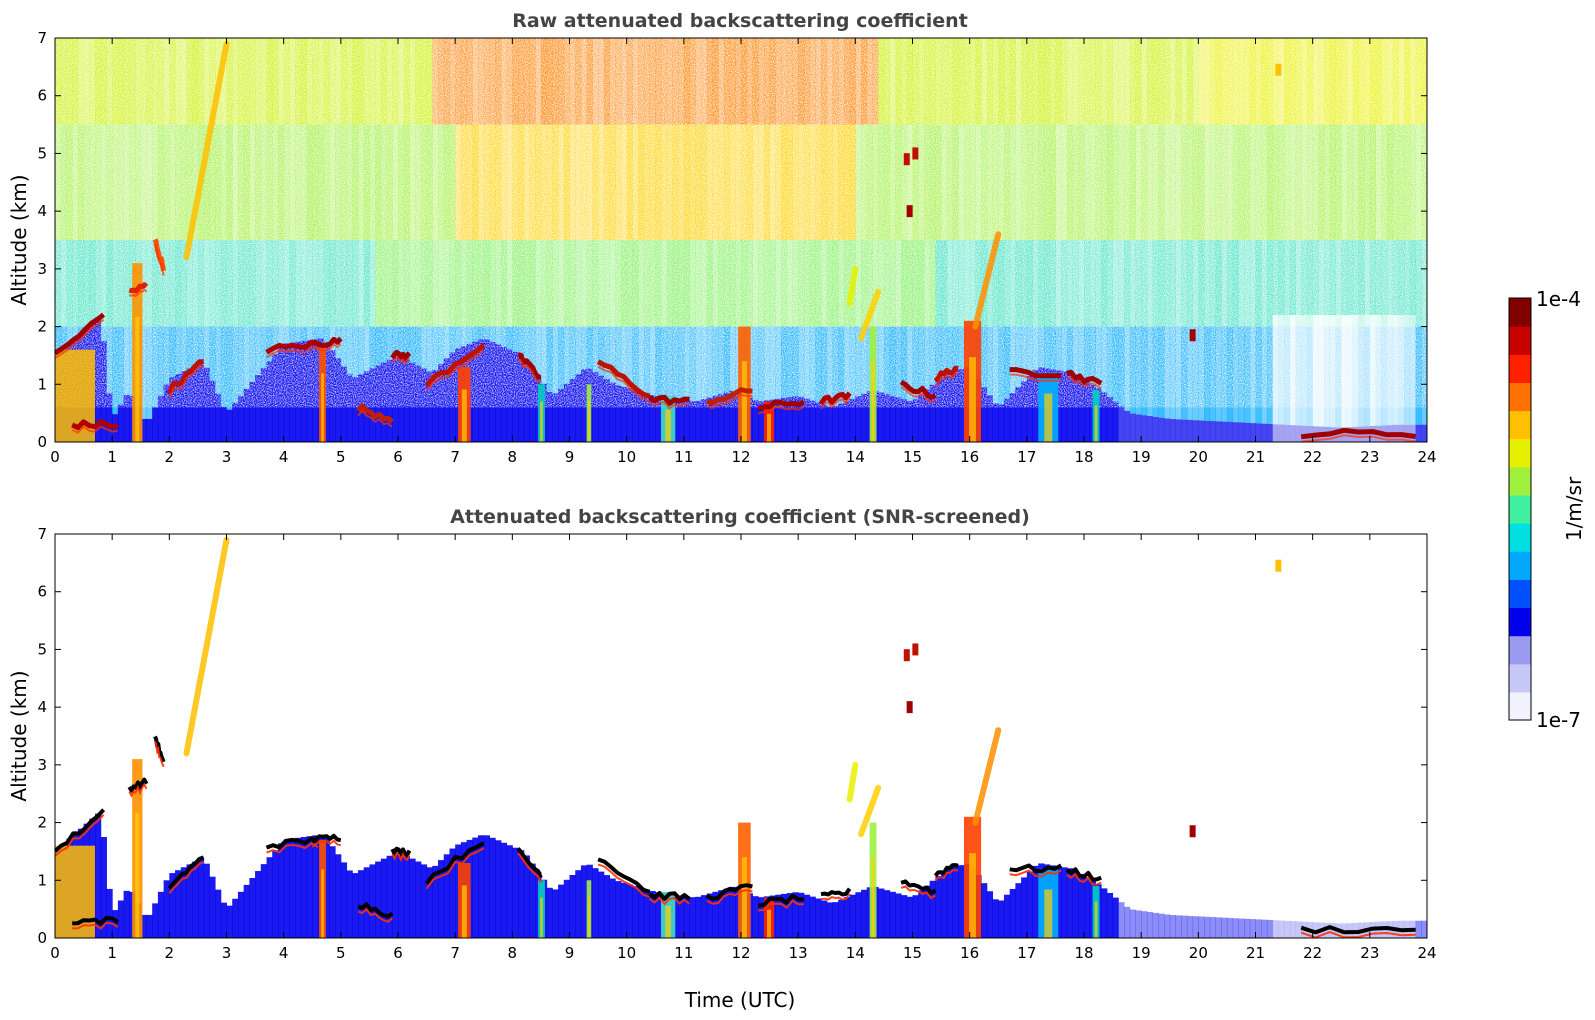 Image resolution: width=1595 pixels, height=1020 pixels. I want to click on x-tick-label: 20, so click(1198, 953).